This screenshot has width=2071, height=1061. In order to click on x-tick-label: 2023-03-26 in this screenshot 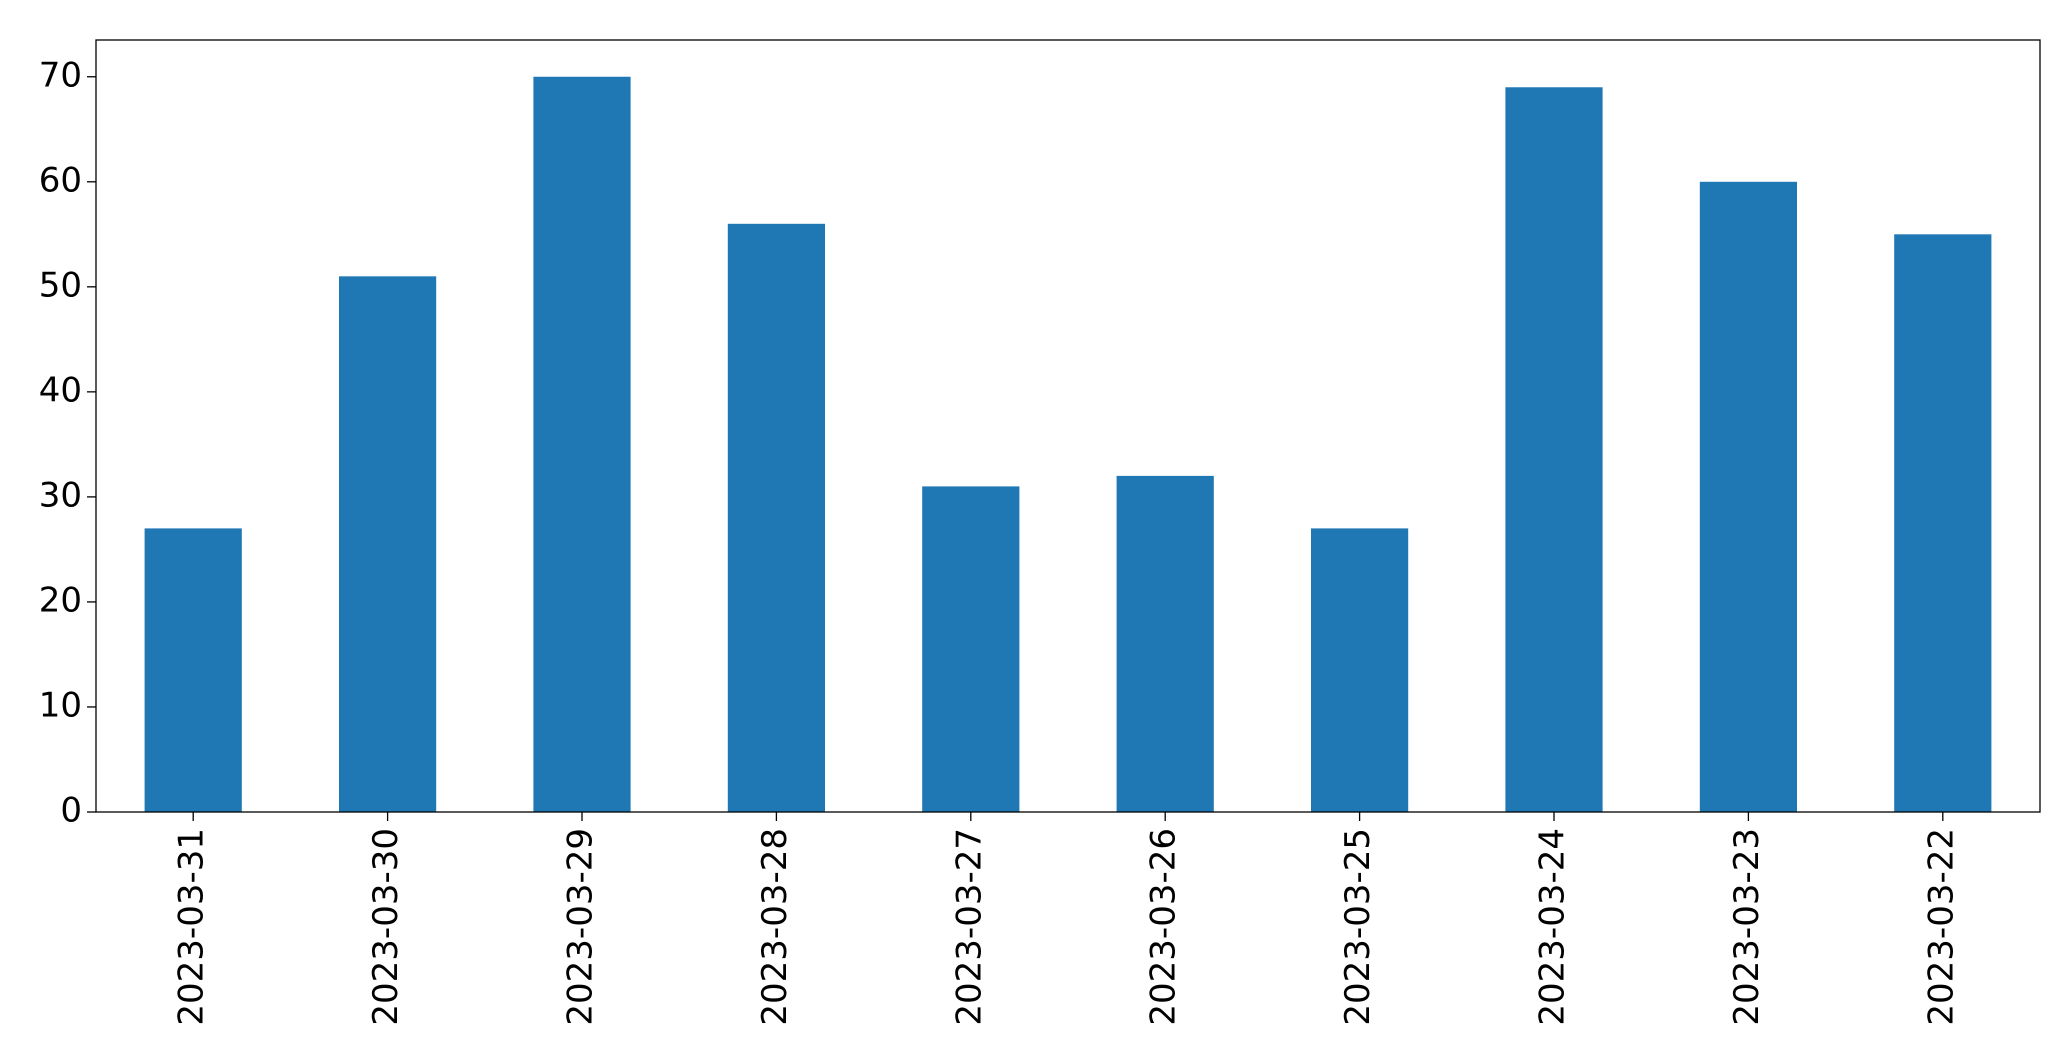, I will do `click(1164, 927)`.